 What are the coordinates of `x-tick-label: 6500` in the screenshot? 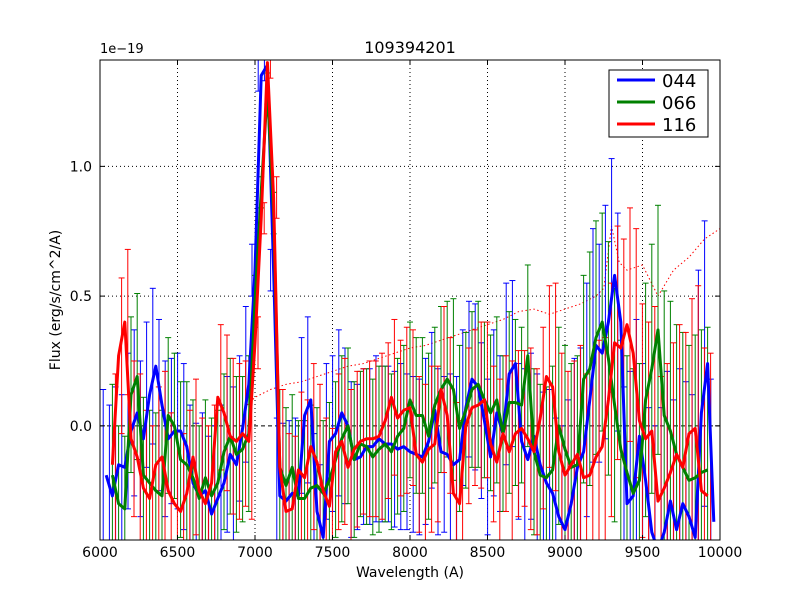 It's located at (178, 553).